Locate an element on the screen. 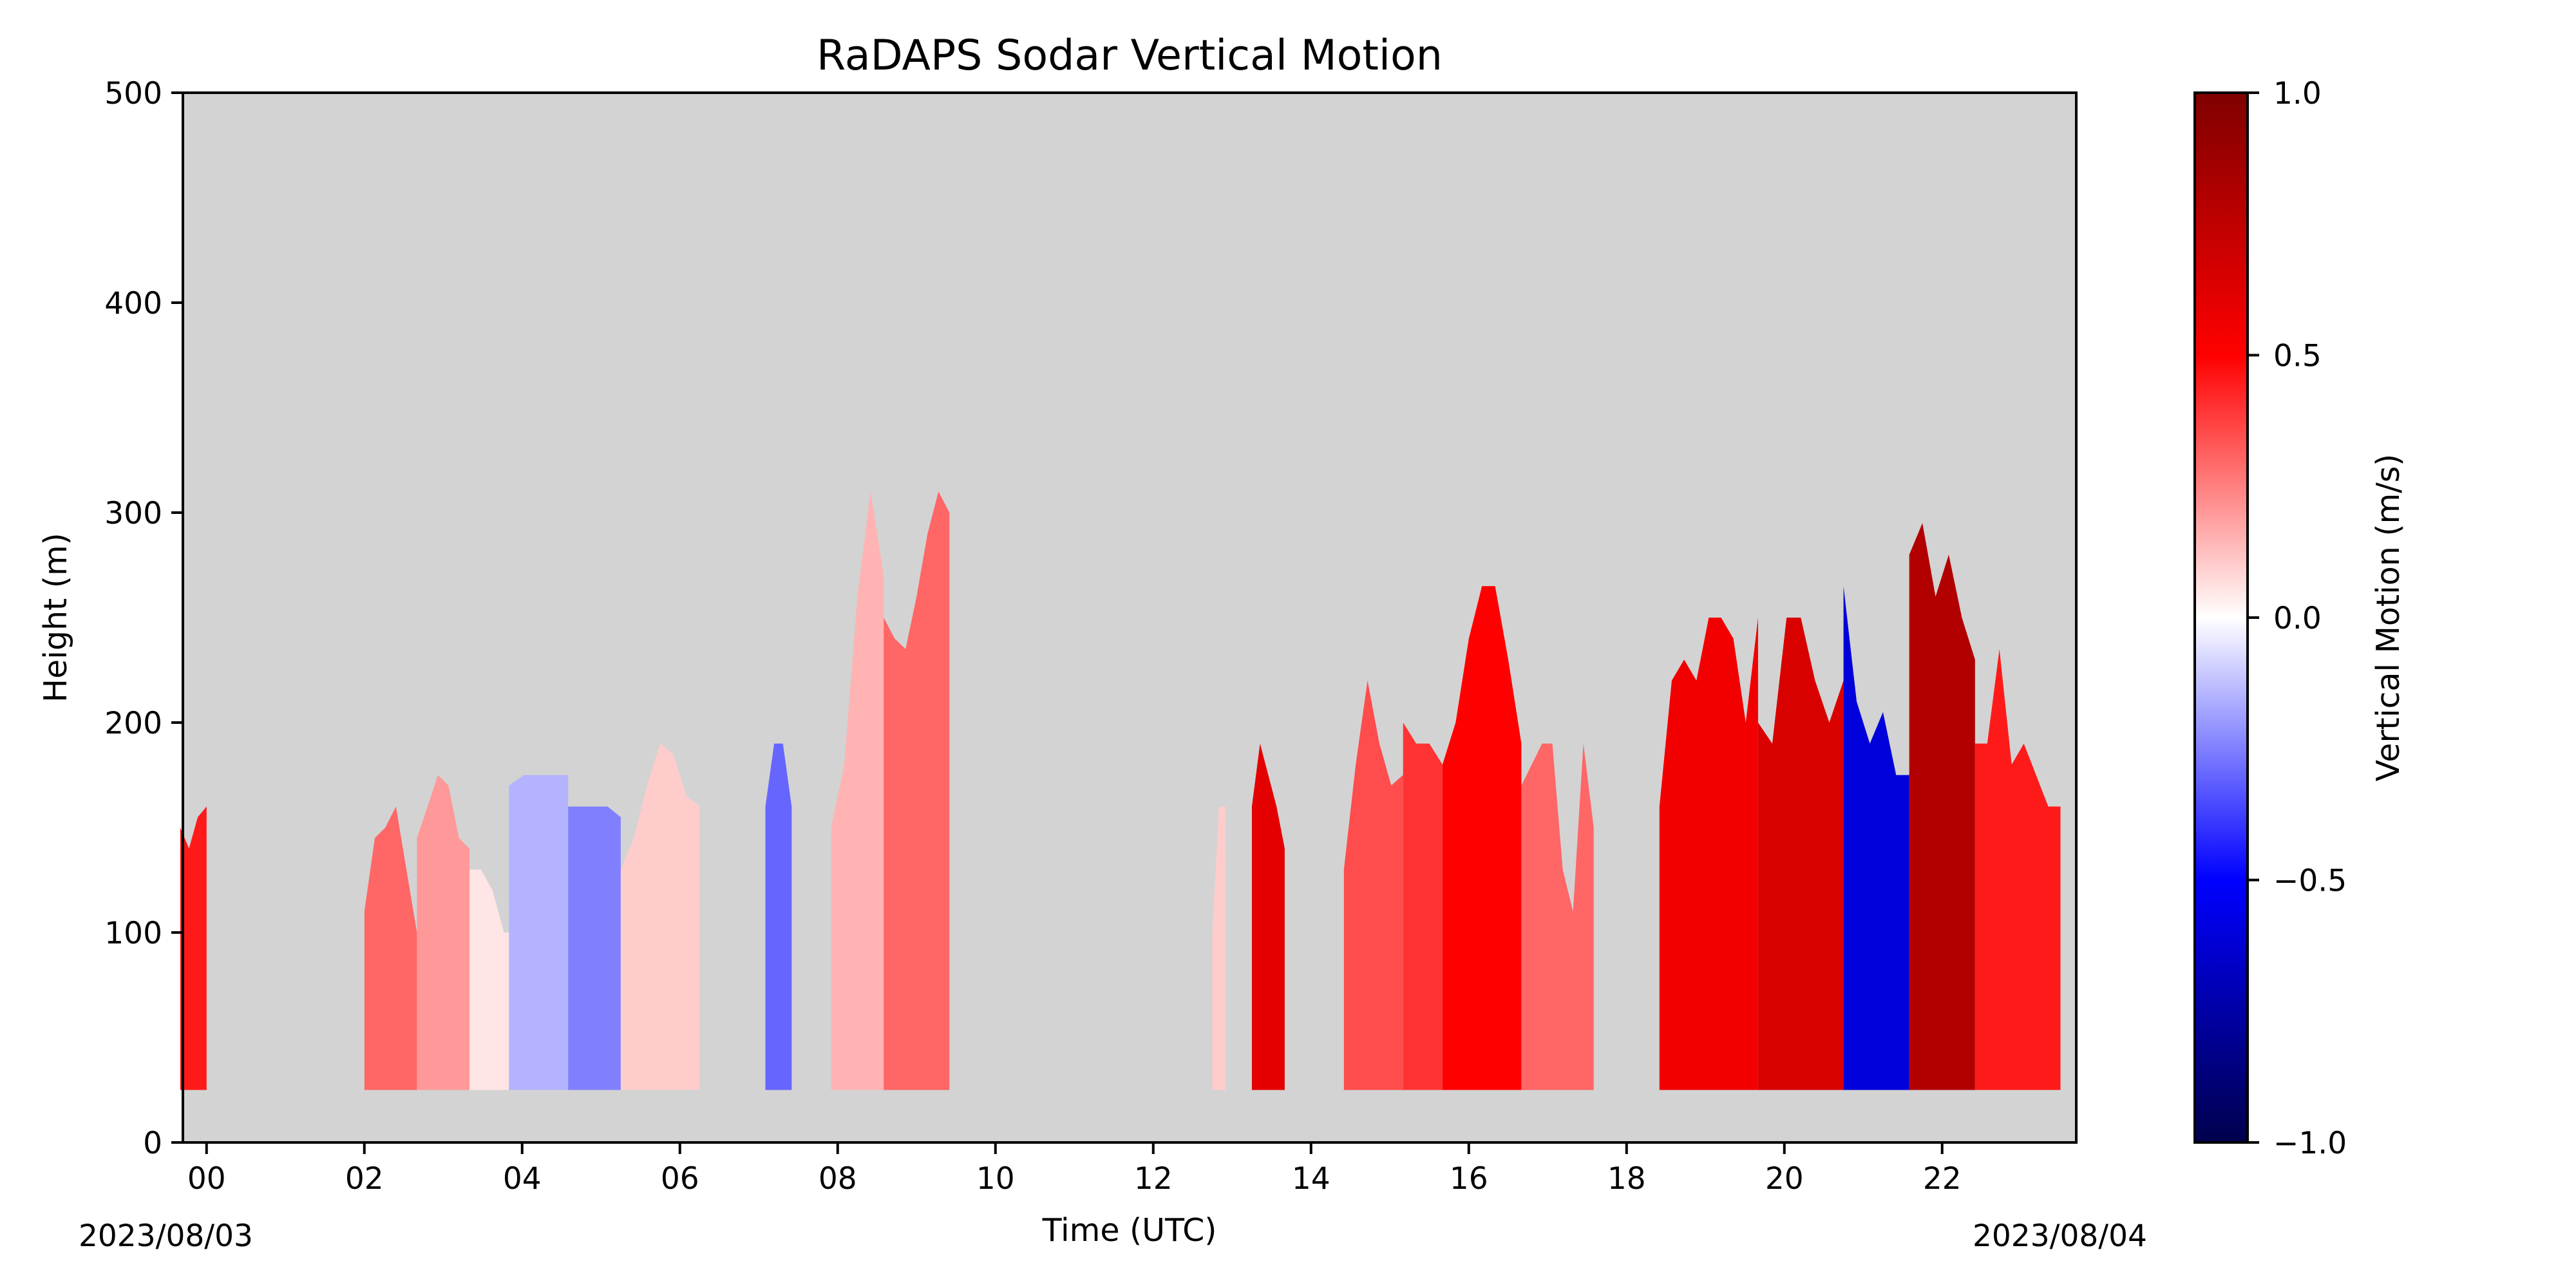  x-axis: 00 02 04 06 08 10 12 14 16 18 20 22 is located at coordinates (1074, 1169).